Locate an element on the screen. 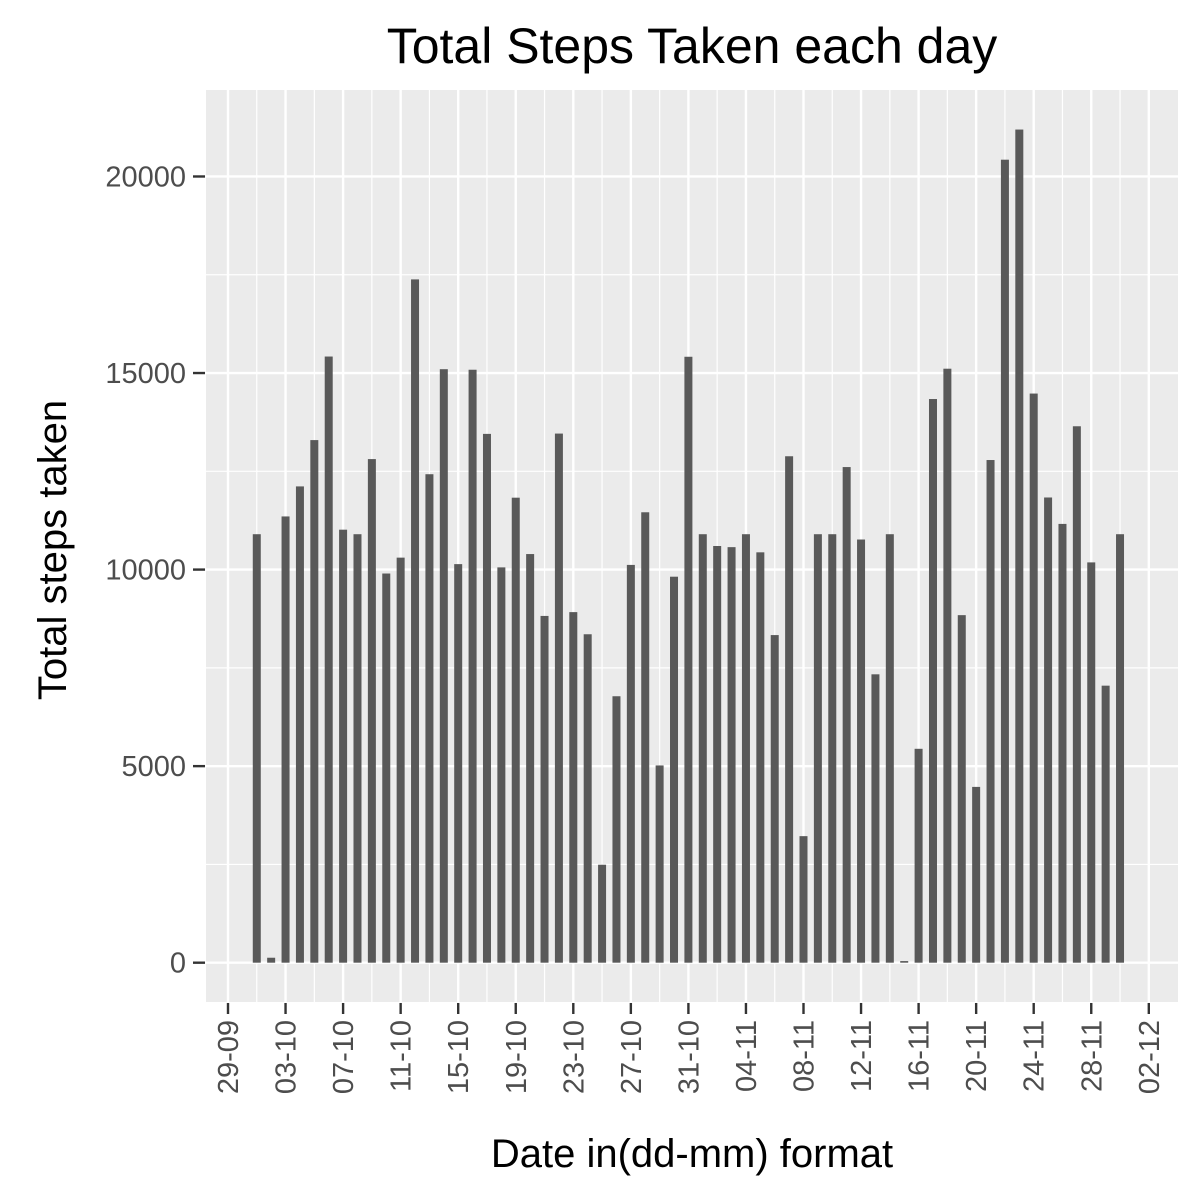 The image size is (1200, 1200). y-tick-label: 20000 is located at coordinates (145, 177).